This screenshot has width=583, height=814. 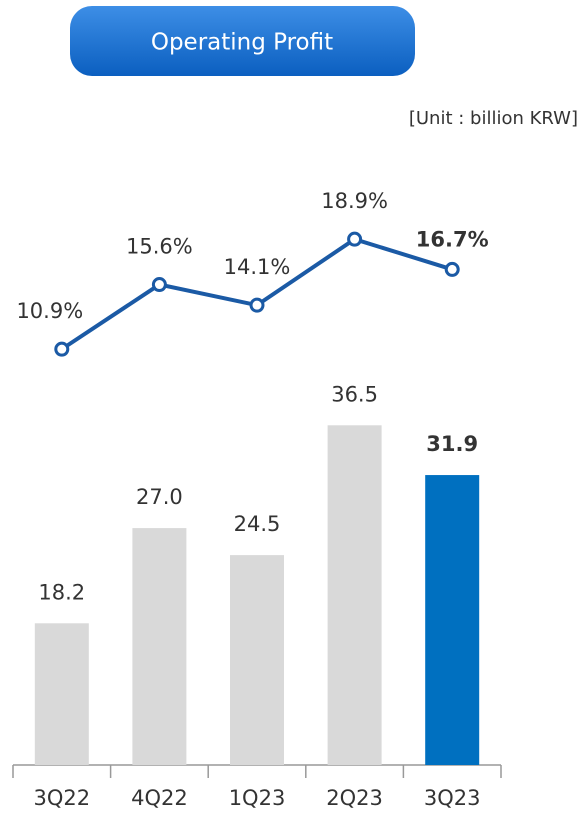 What do you see at coordinates (61, 592) in the screenshot?
I see `bar-value-label: 18.2` at bounding box center [61, 592].